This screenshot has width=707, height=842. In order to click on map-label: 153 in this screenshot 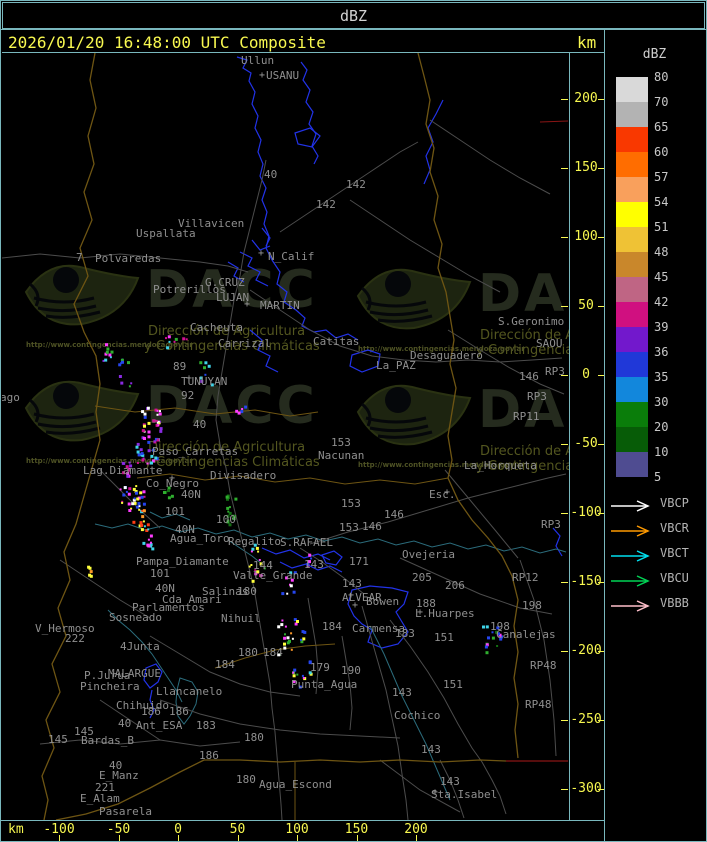, I will do `click(341, 442)`.